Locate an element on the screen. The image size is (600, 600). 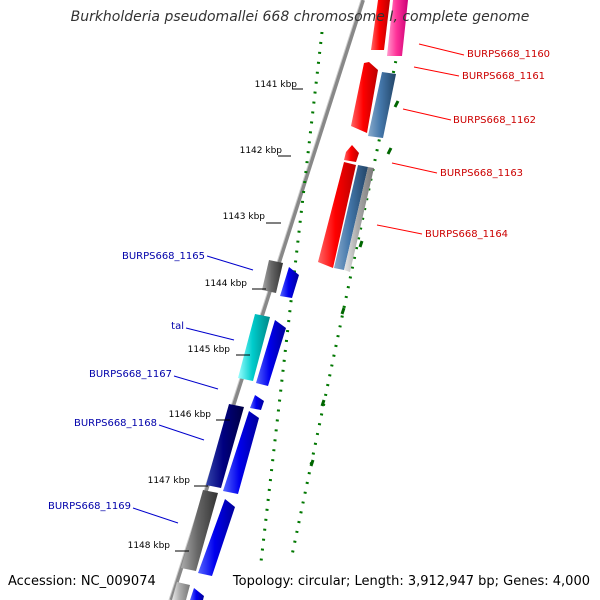
forward-gene-track is located at coordinates (363, 136).